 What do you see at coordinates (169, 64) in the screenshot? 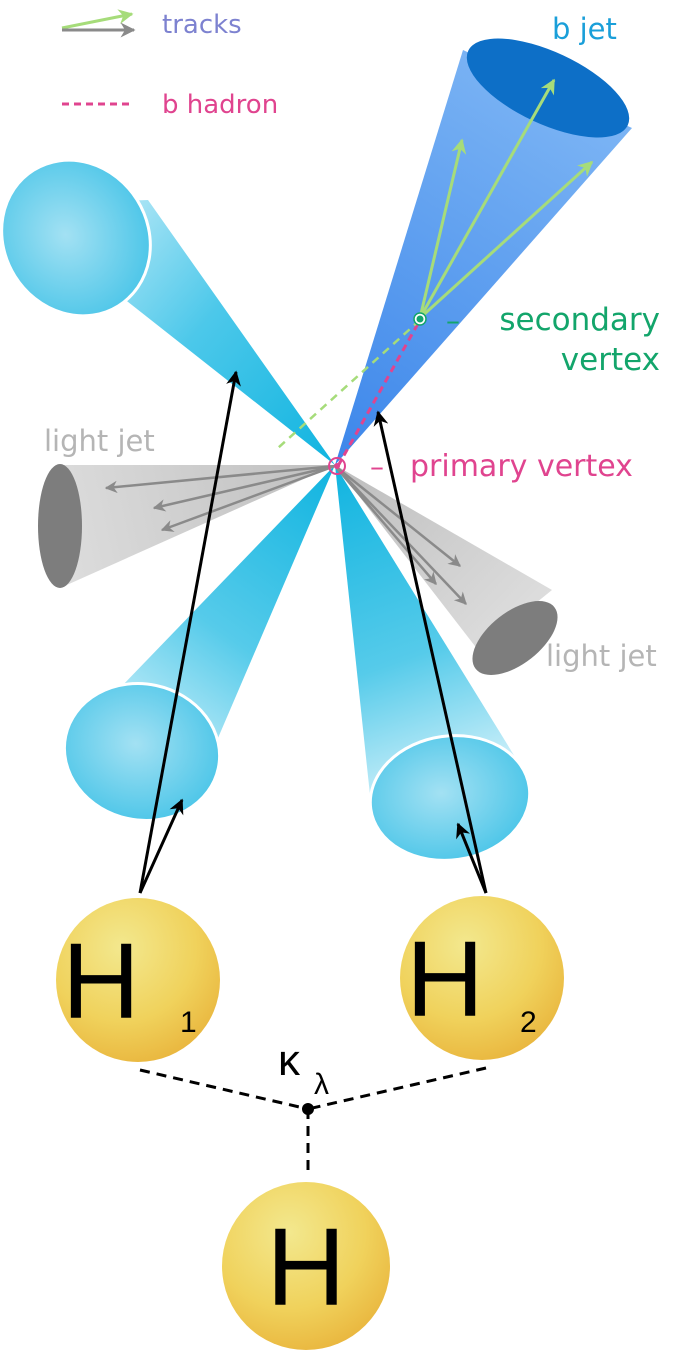
I see `legend: tracks b hadron` at bounding box center [169, 64].